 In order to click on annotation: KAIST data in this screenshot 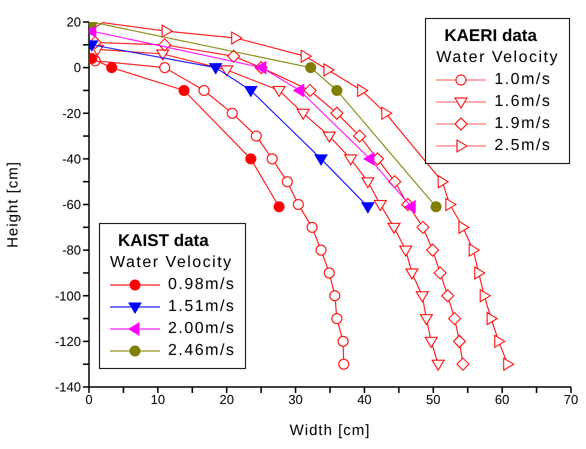, I will do `click(163, 241)`.